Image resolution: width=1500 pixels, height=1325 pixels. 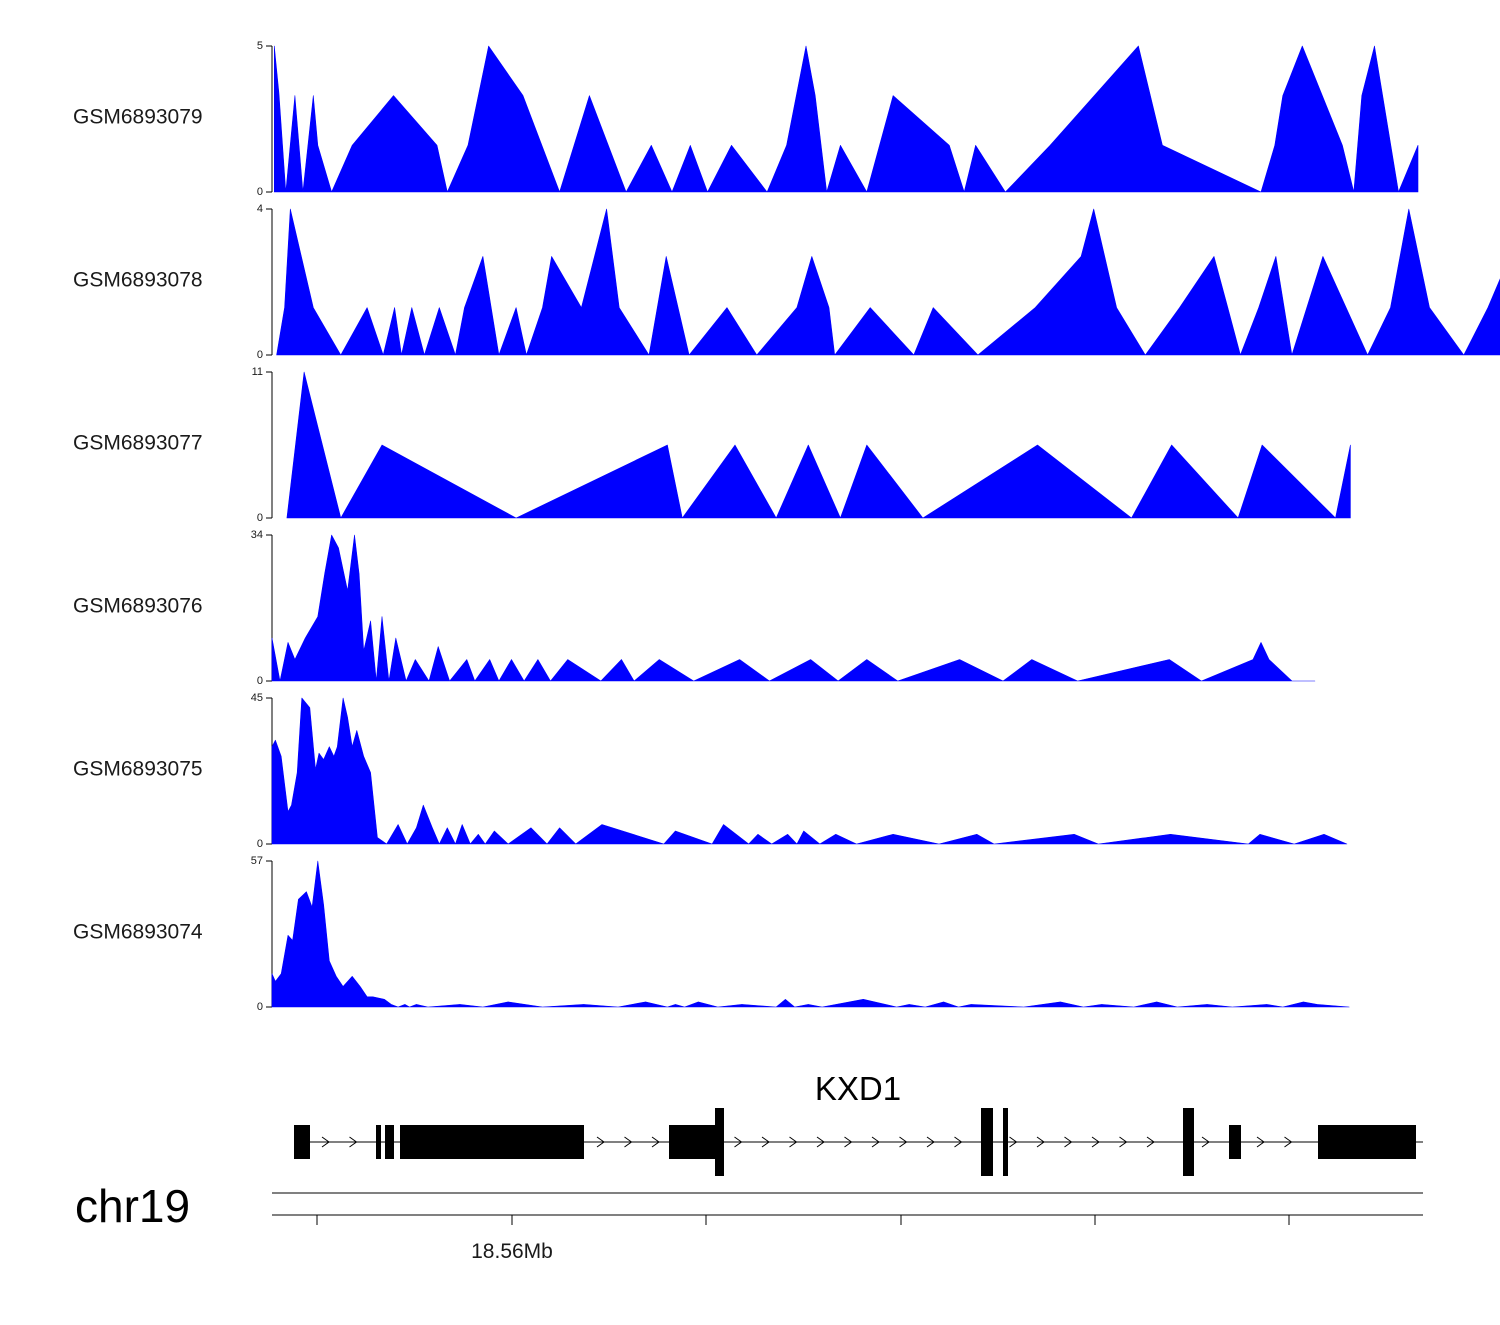 What do you see at coordinates (138, 443) in the screenshot?
I see `track-label: GSM6893077` at bounding box center [138, 443].